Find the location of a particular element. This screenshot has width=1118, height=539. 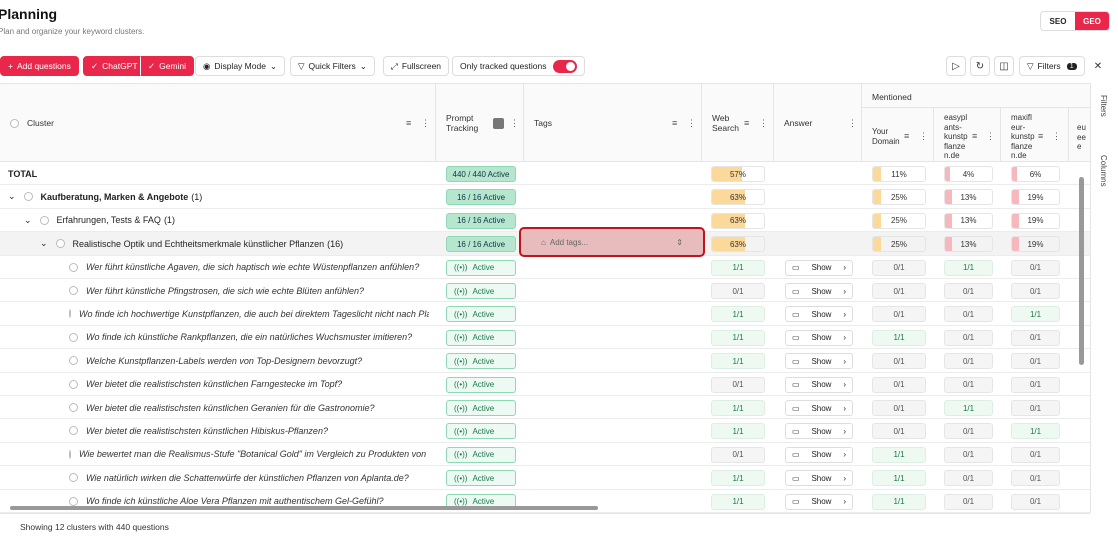

side-tab-filters: Filters is located at coordinates (1103, 106).